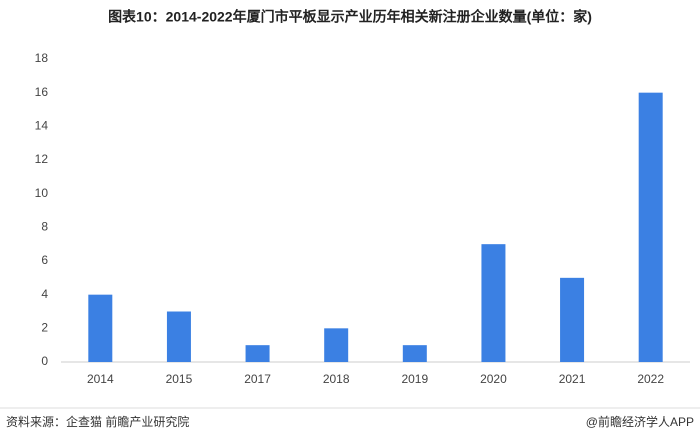  What do you see at coordinates (42, 92) in the screenshot?
I see `y-tick-label: 16` at bounding box center [42, 92].